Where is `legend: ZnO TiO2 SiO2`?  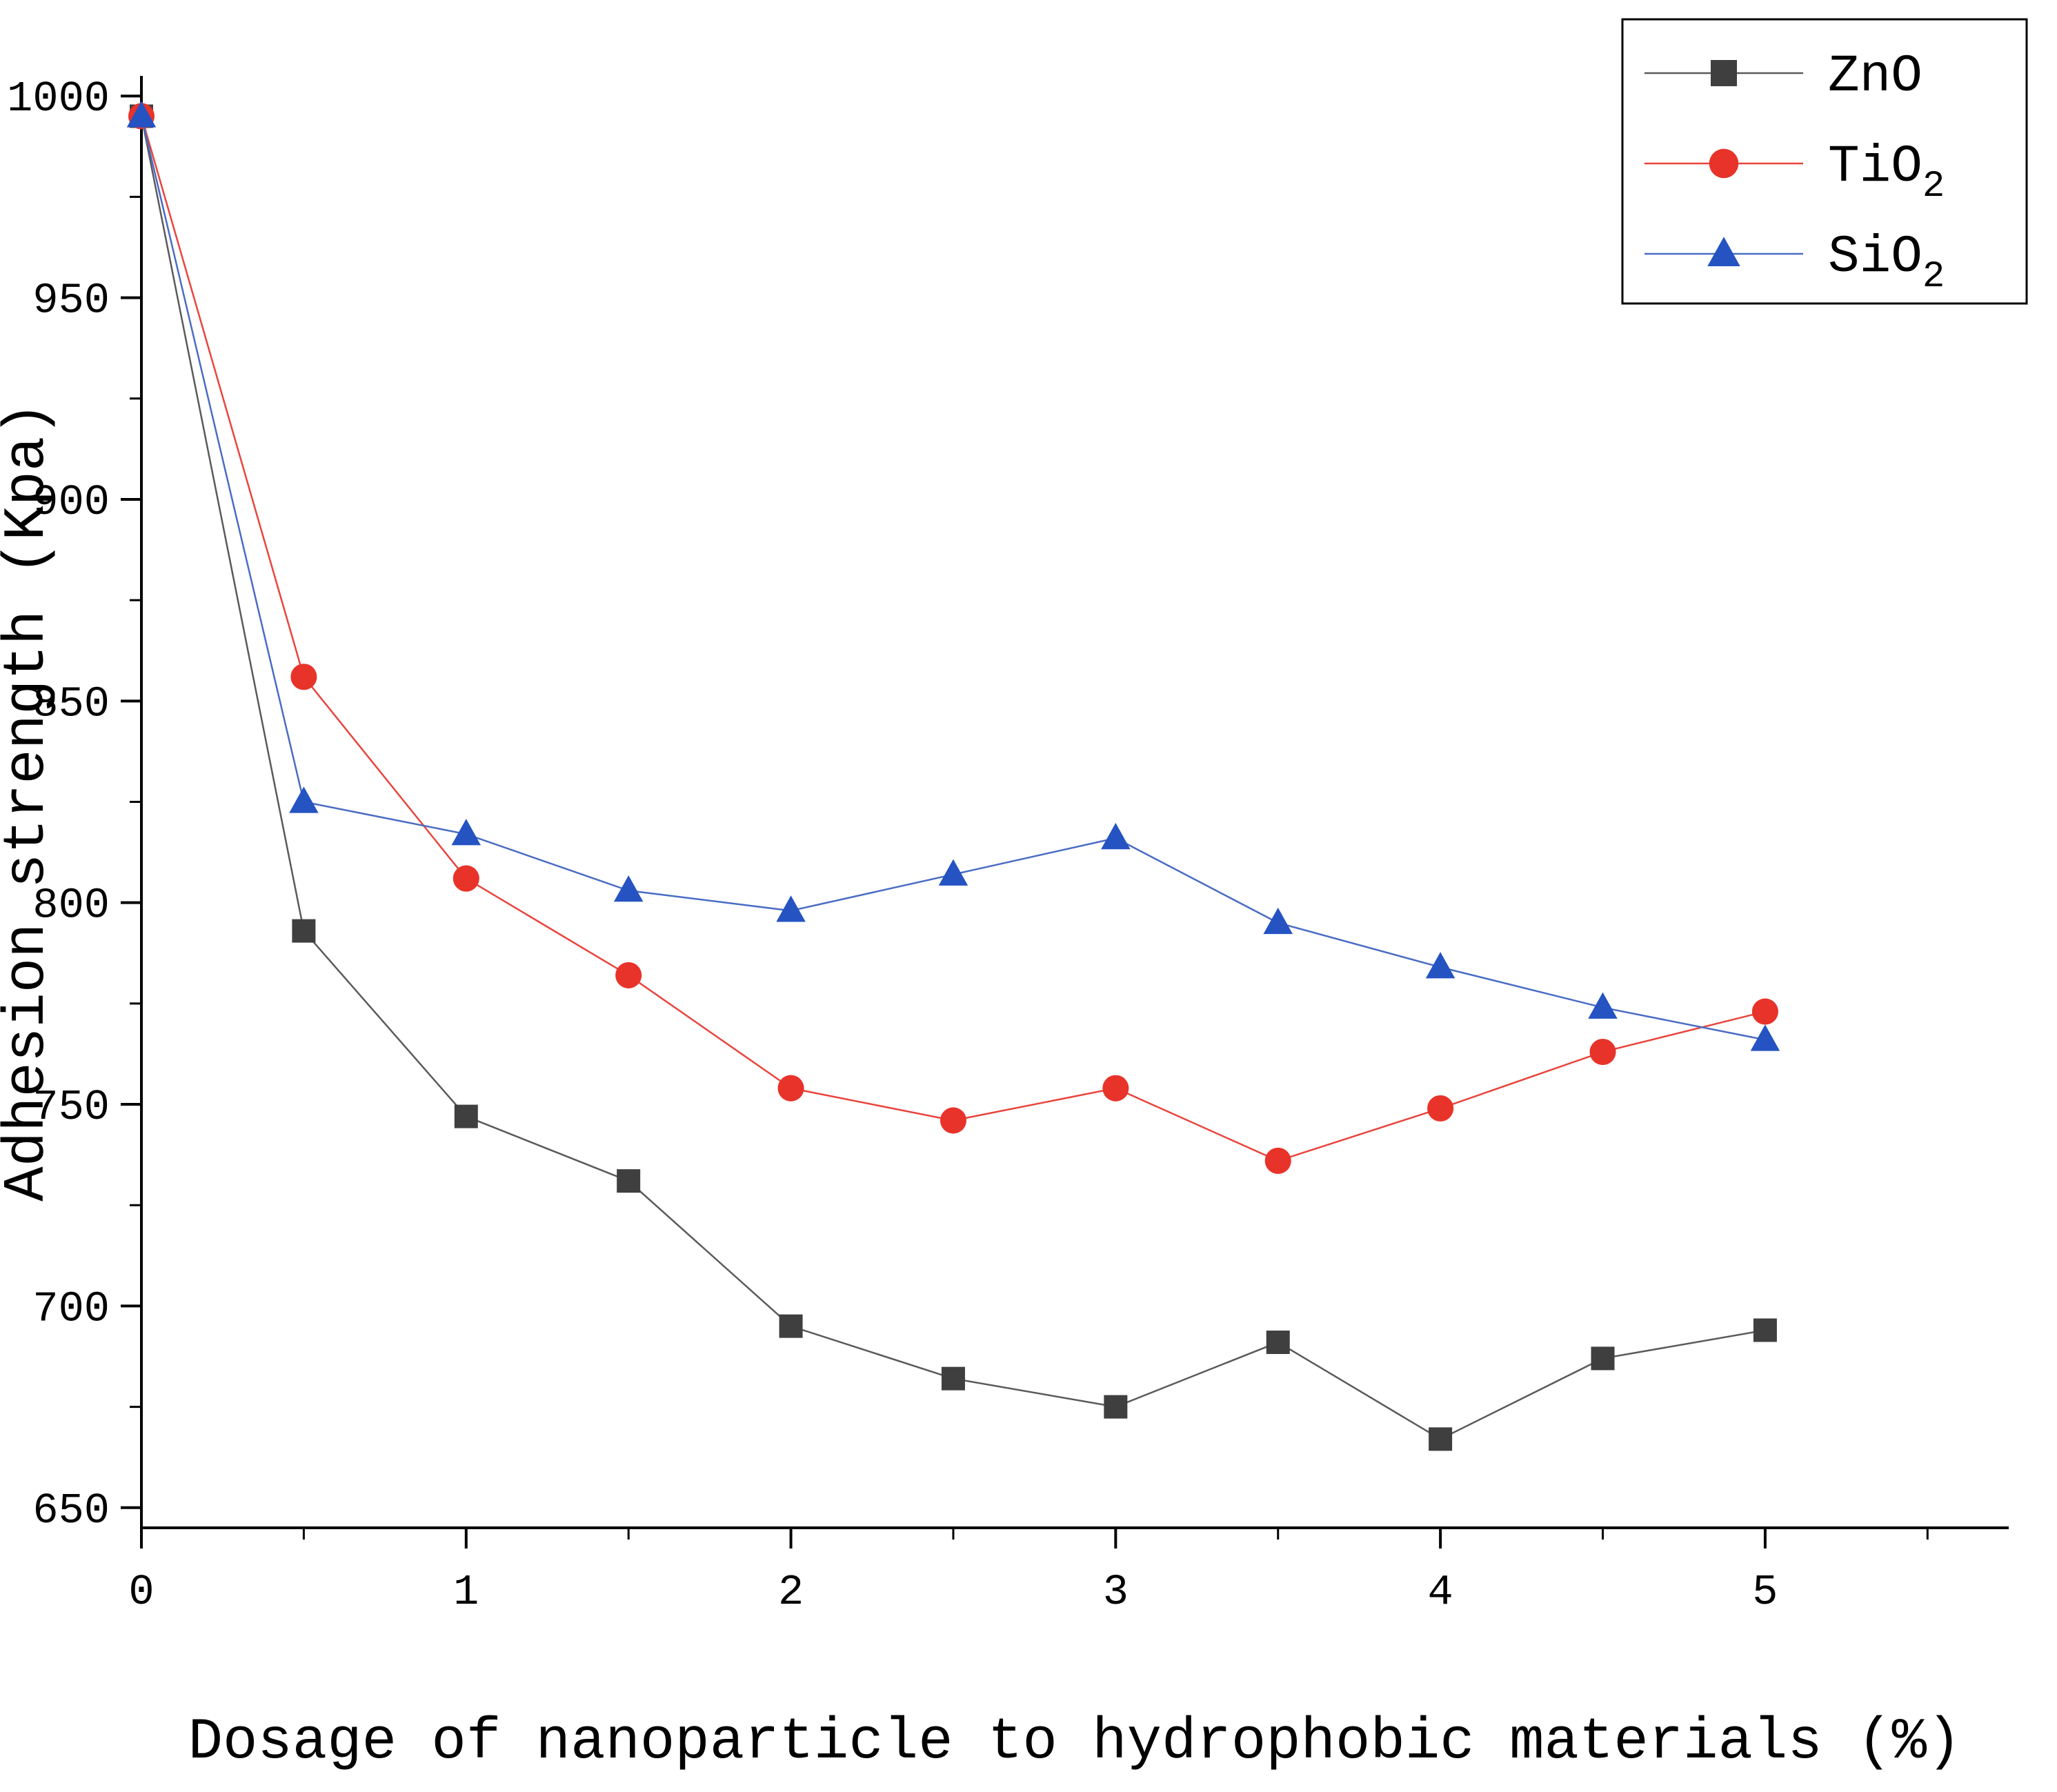 legend: ZnO TiO2 SiO2 is located at coordinates (1824, 161).